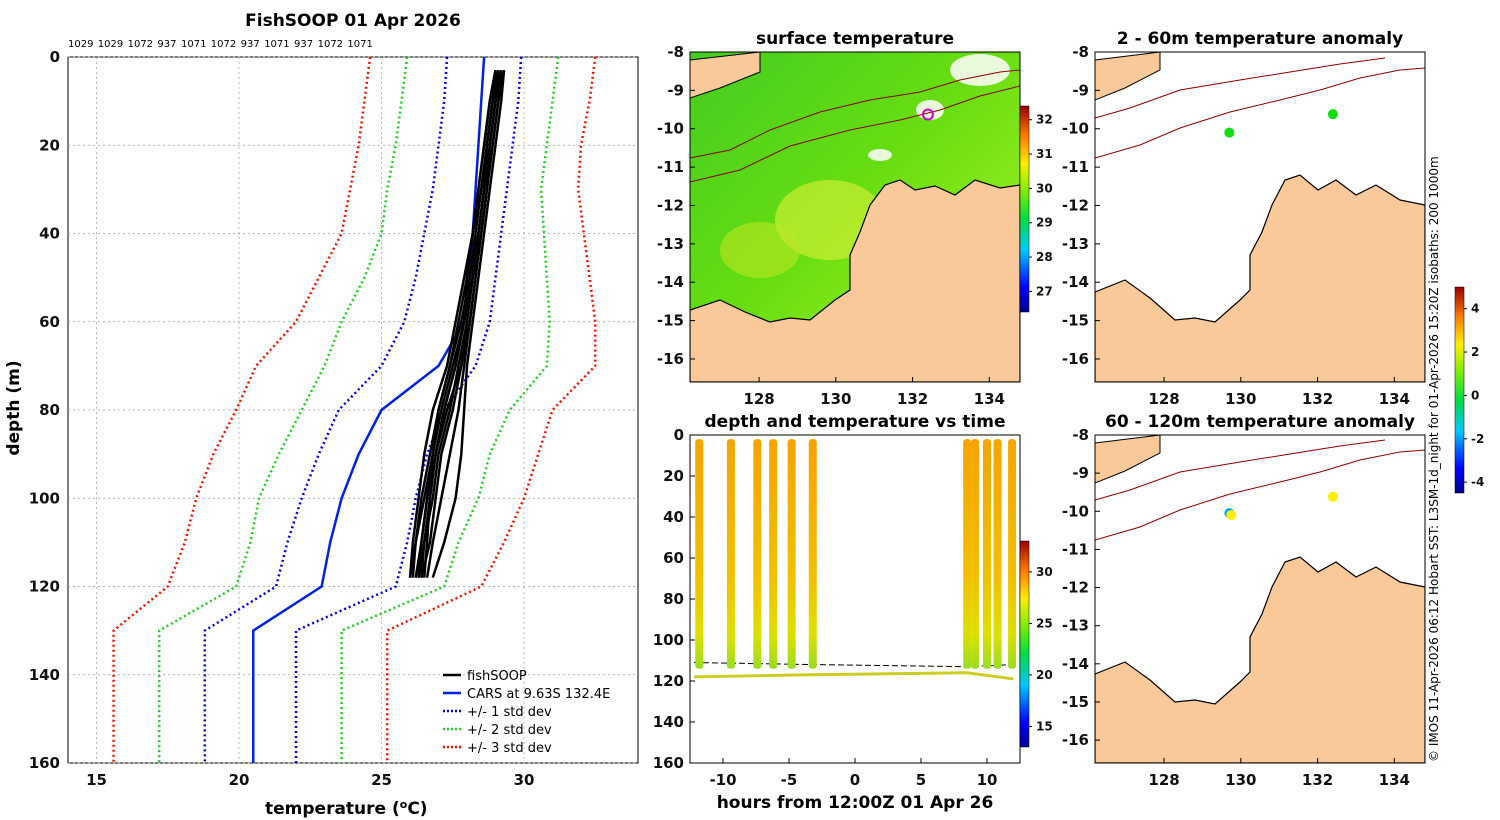 The height and width of the screenshot is (820, 1500). What do you see at coordinates (55, 57) in the screenshot?
I see `y-tick-label: 0` at bounding box center [55, 57].